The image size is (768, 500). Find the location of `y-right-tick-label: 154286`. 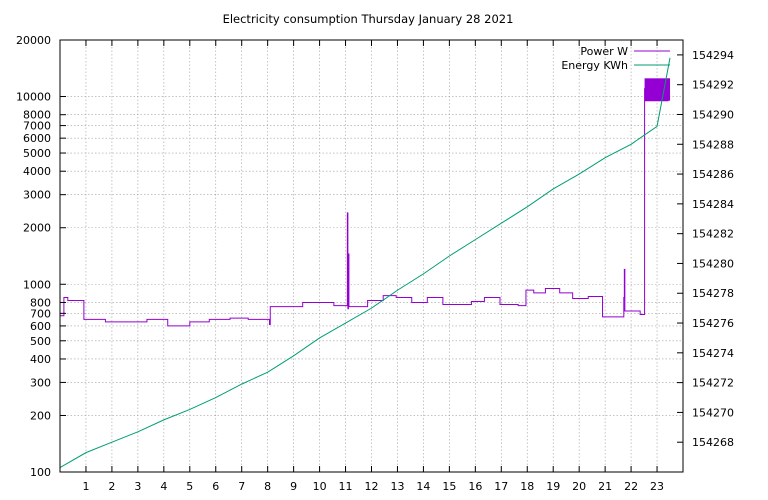

y-right-tick-label: 154286 is located at coordinates (713, 174).